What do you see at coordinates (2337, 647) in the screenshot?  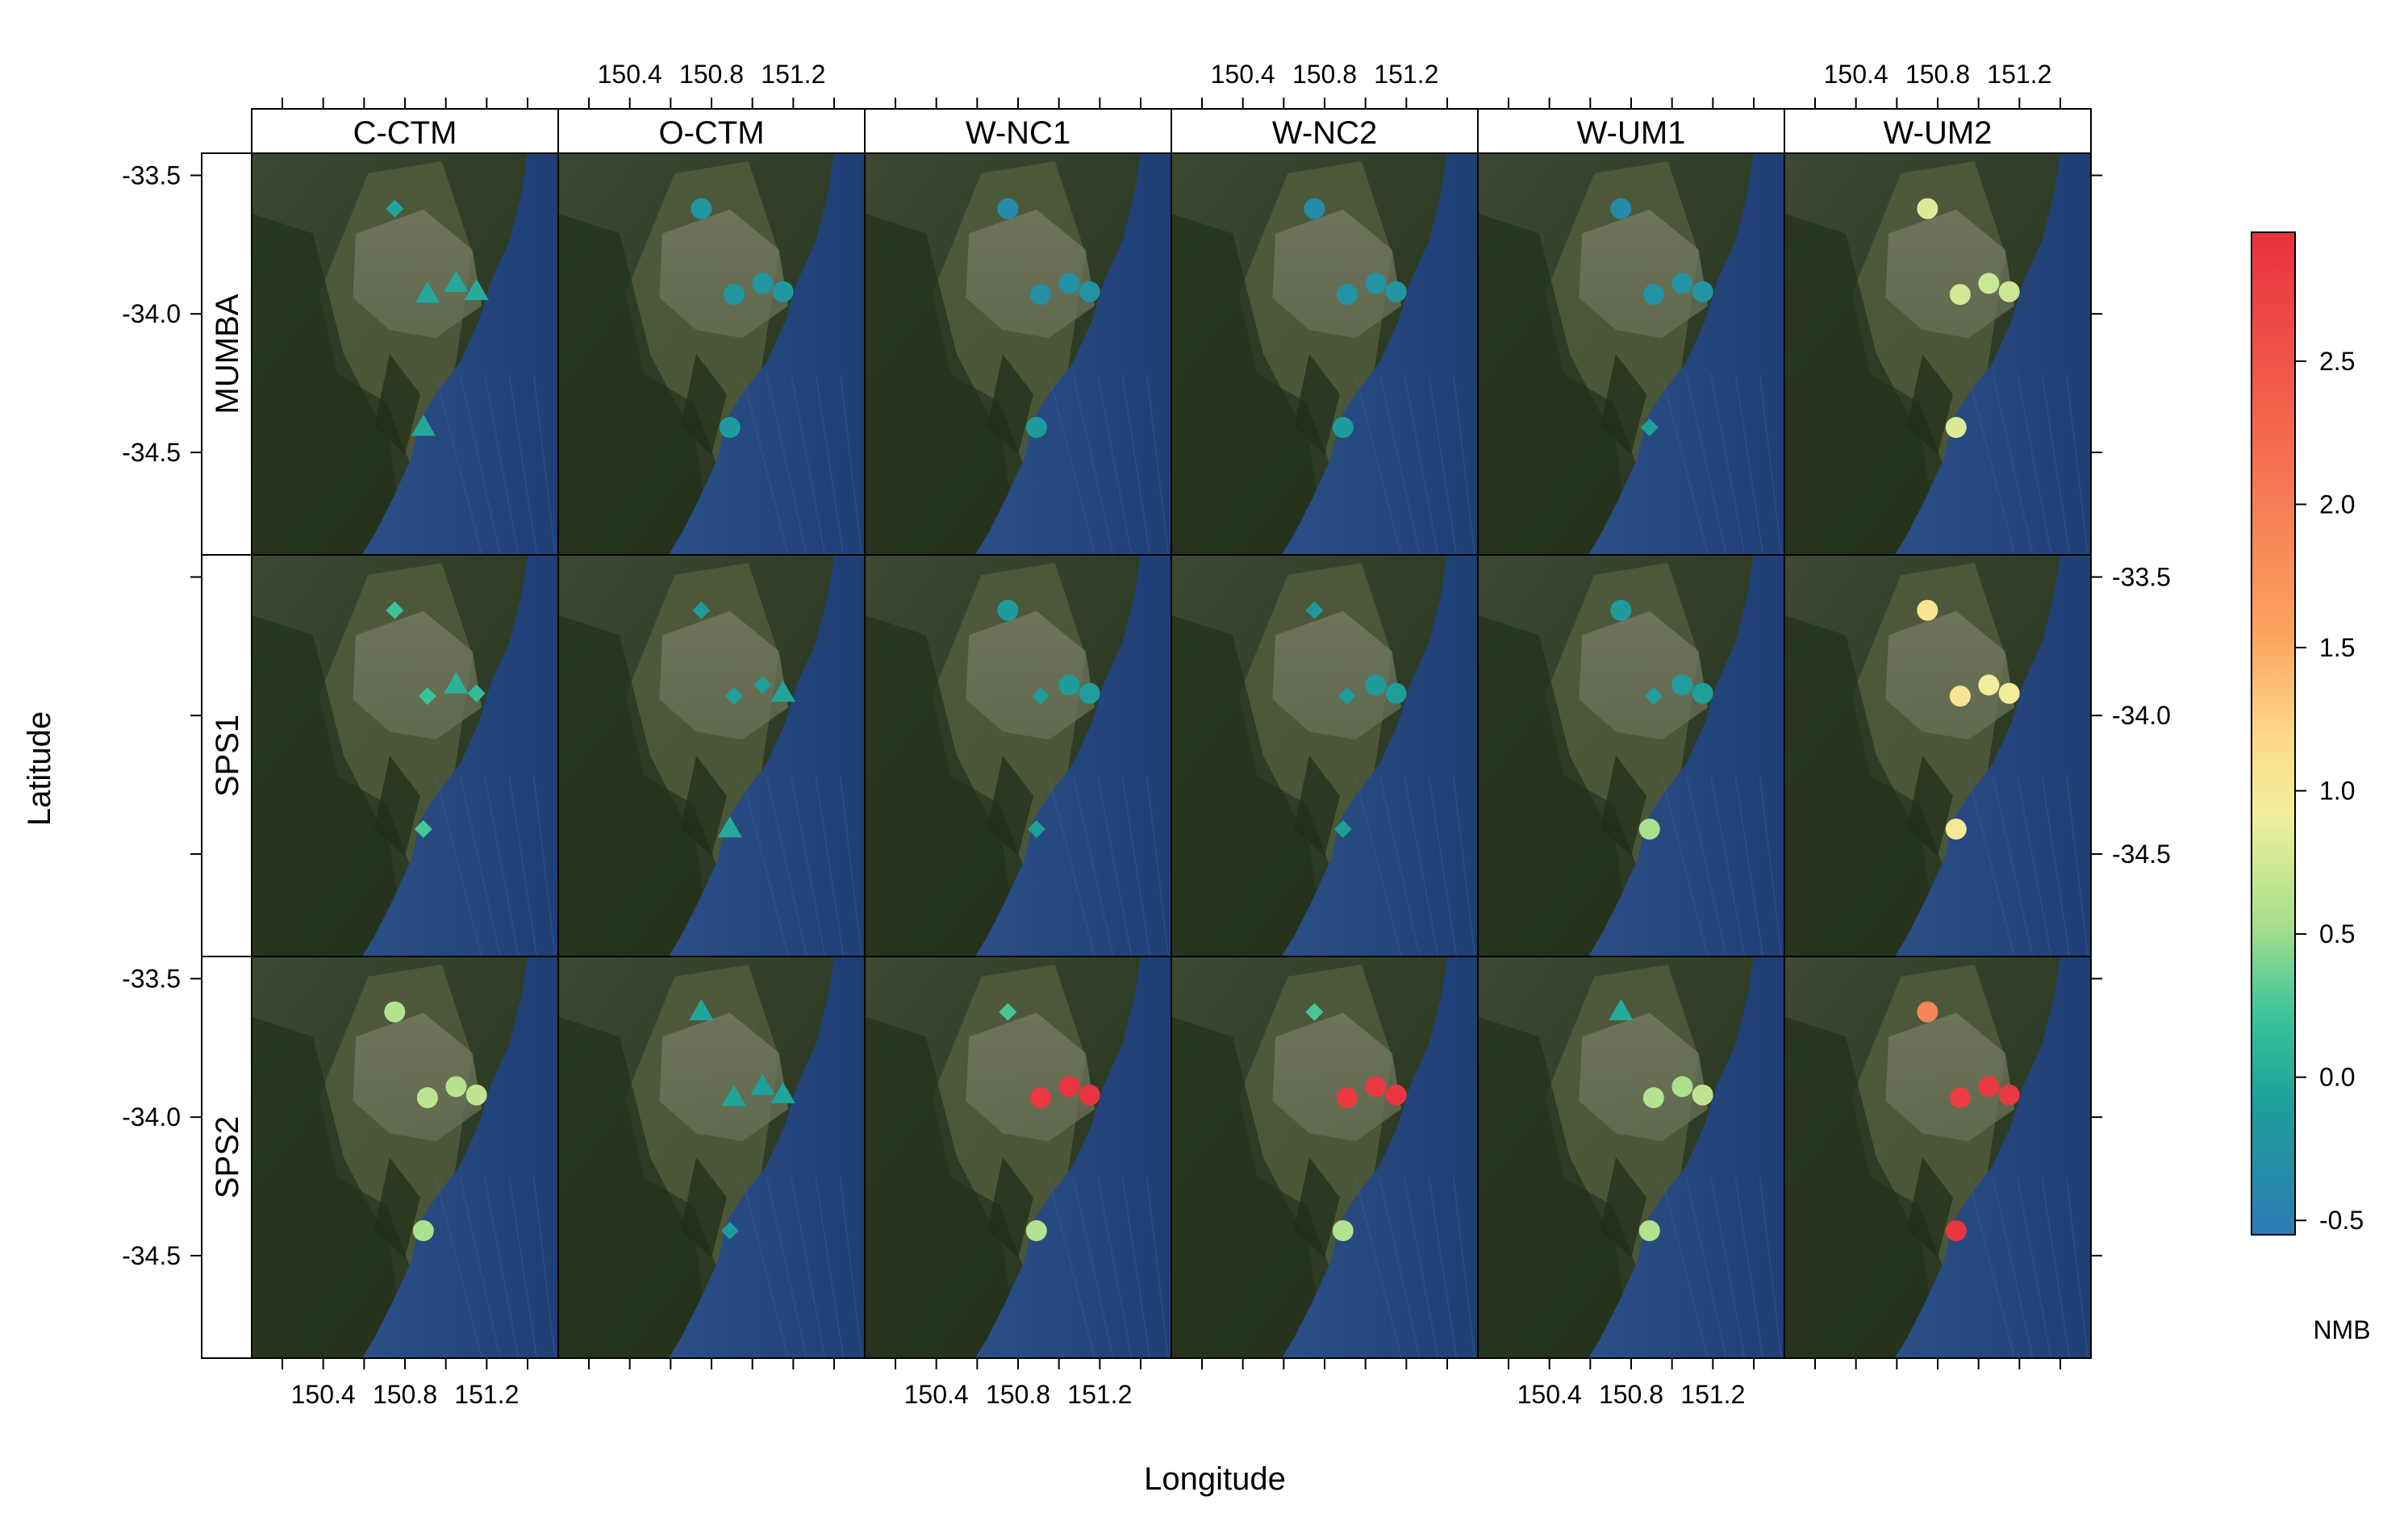 I see `colorbar-tick-label: 1.5` at bounding box center [2337, 647].